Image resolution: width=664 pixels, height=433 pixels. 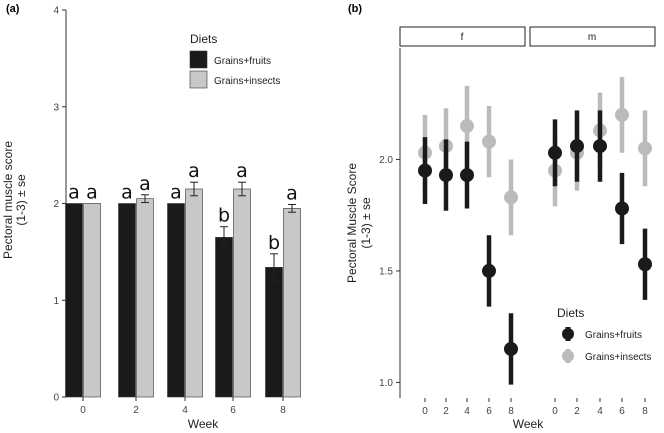 What do you see at coordinates (56, 204) in the screenshot?
I see `panel-a-y-tick-label: 2` at bounding box center [56, 204].